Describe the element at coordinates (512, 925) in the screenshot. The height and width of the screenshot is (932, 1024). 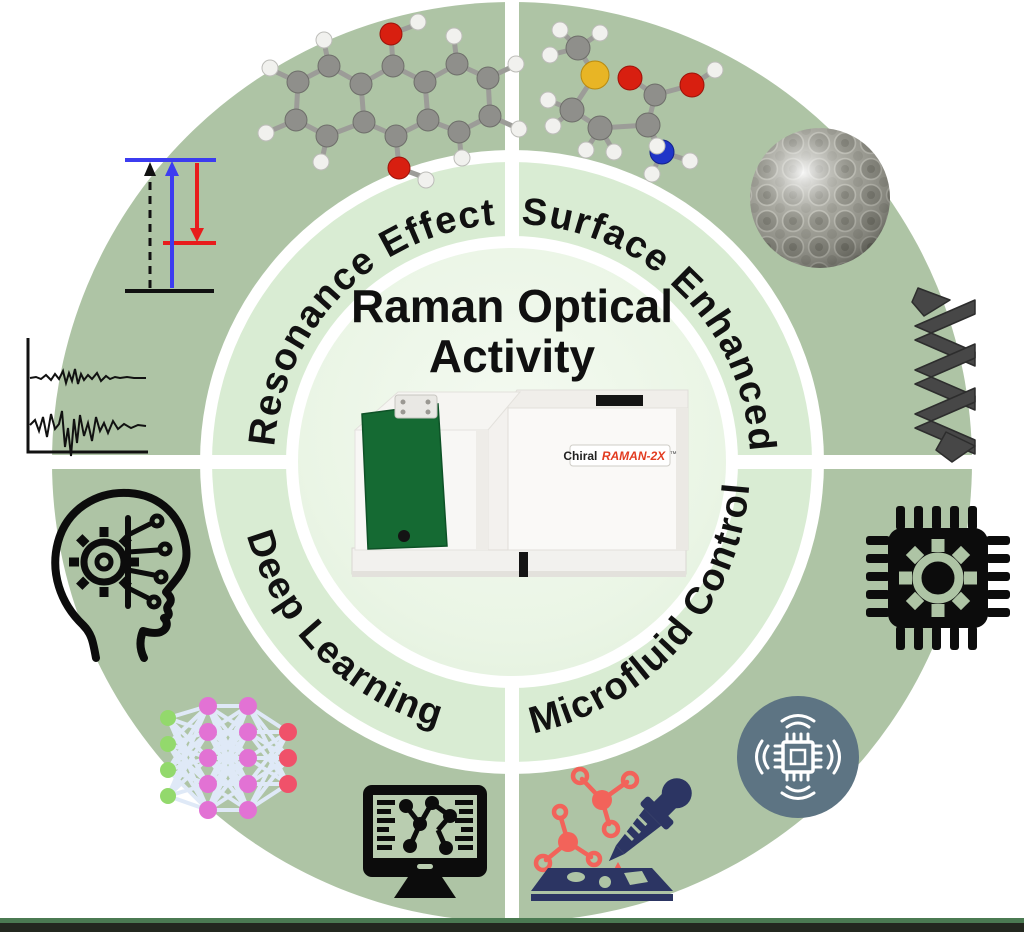
I see `footer-rule` at that location.